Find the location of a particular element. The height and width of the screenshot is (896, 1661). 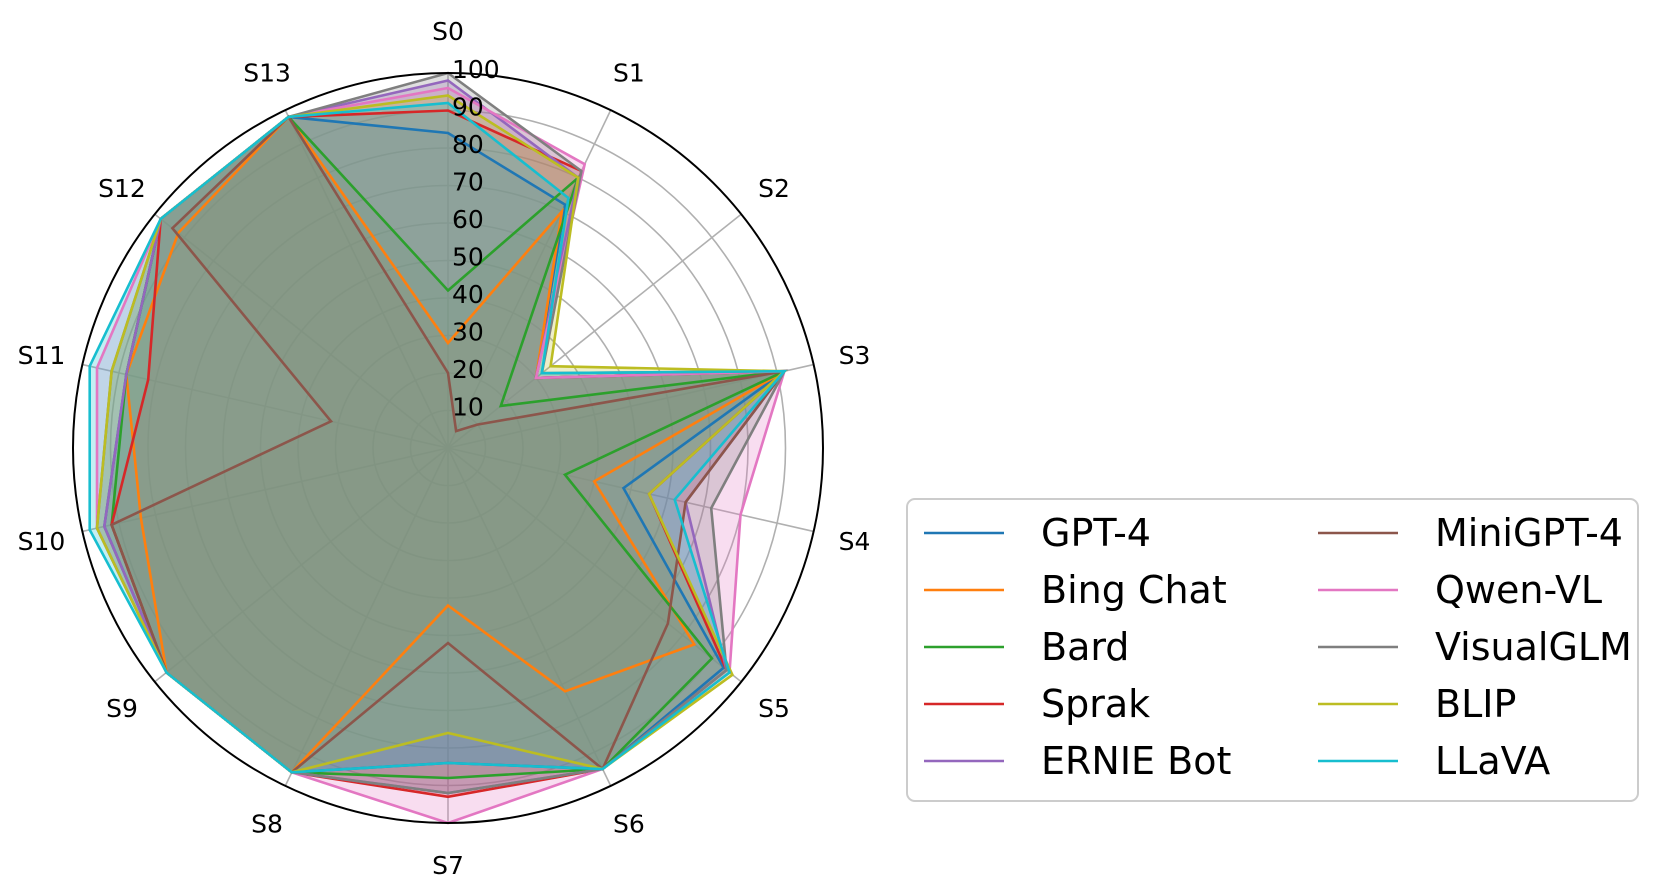

legend-box is located at coordinates (1272, 650).